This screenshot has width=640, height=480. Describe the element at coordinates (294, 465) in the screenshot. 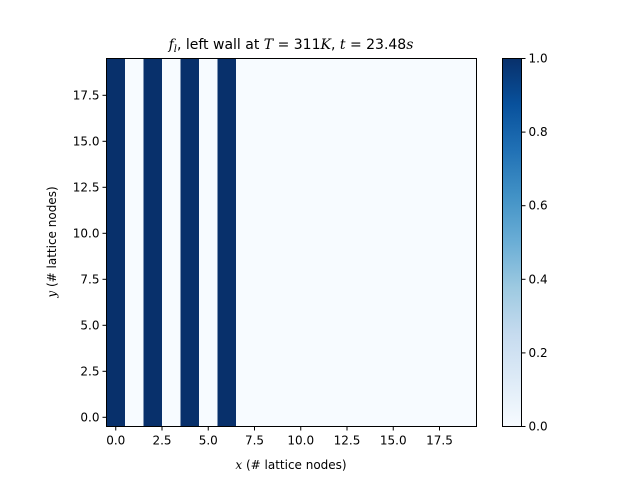

I see `x-axis-text: (# lattice nodes)` at that location.